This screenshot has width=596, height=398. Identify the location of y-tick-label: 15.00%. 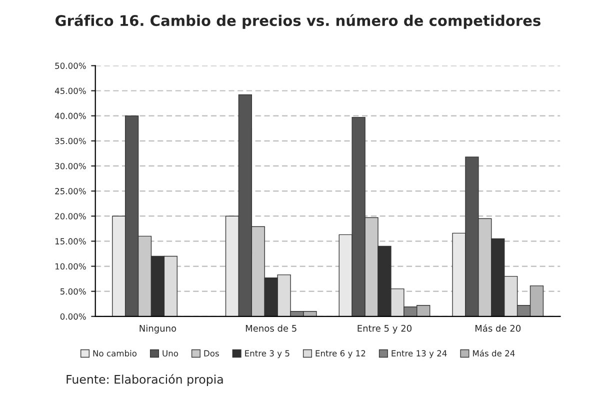
(70, 241).